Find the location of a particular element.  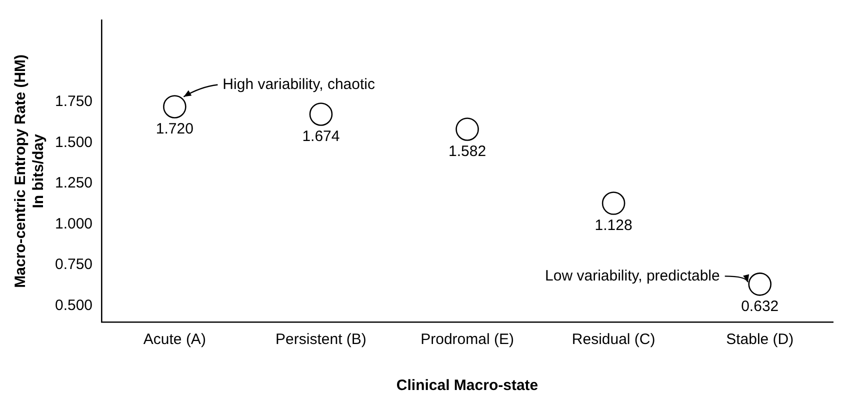

y-tick-label: 0.750 is located at coordinates (73, 265).